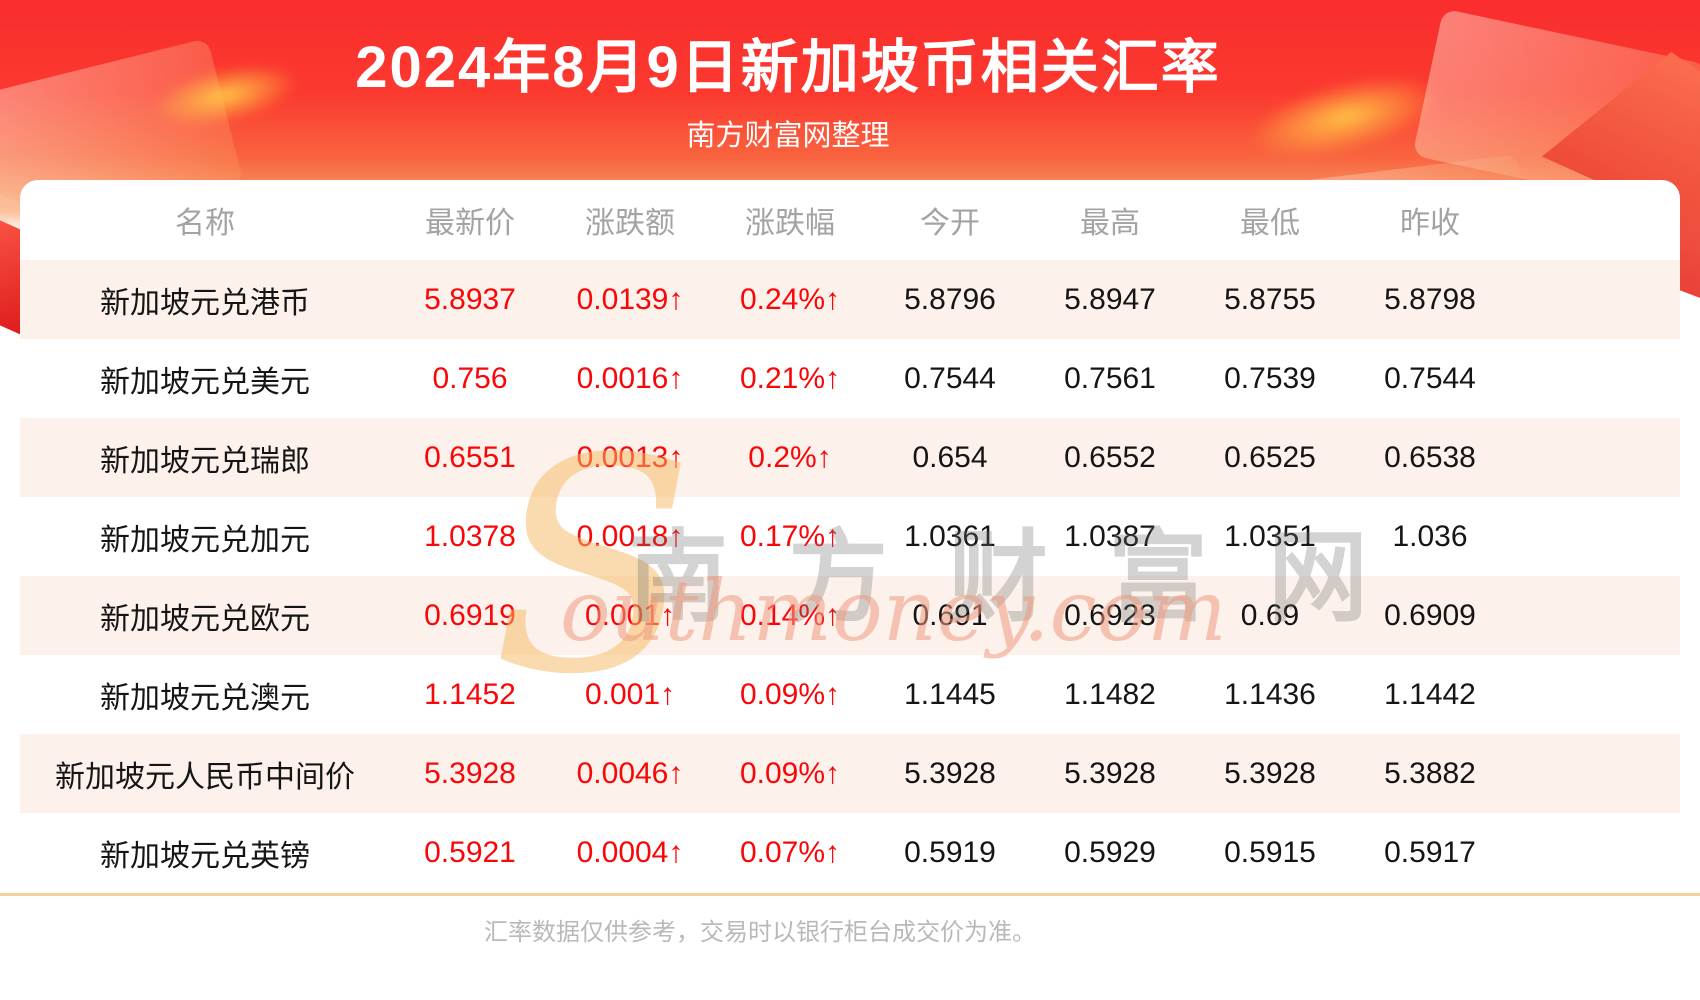  Describe the element at coordinates (1110, 457) in the screenshot. I see `cell-high: 0.6552` at that location.